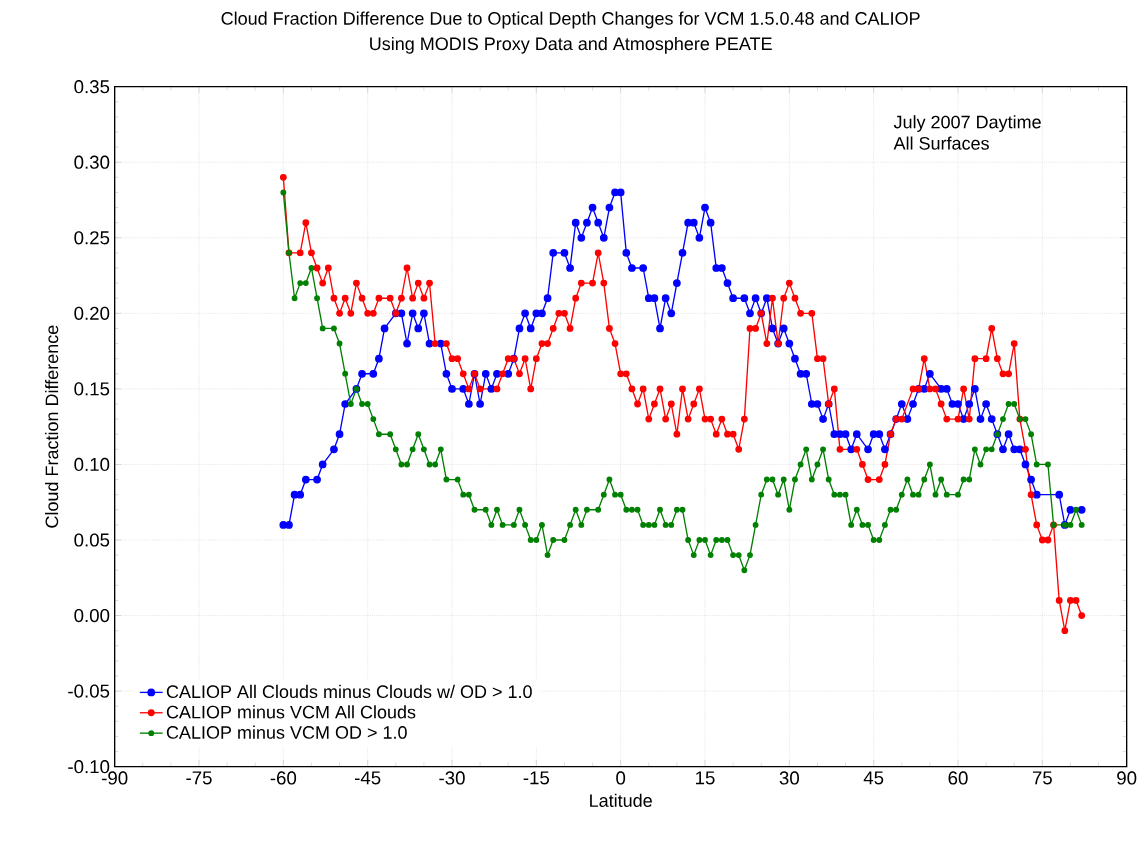 Image resolution: width=1142 pixels, height=844 pixels. What do you see at coordinates (283, 778) in the screenshot?
I see `x-tick-label: -60` at bounding box center [283, 778].